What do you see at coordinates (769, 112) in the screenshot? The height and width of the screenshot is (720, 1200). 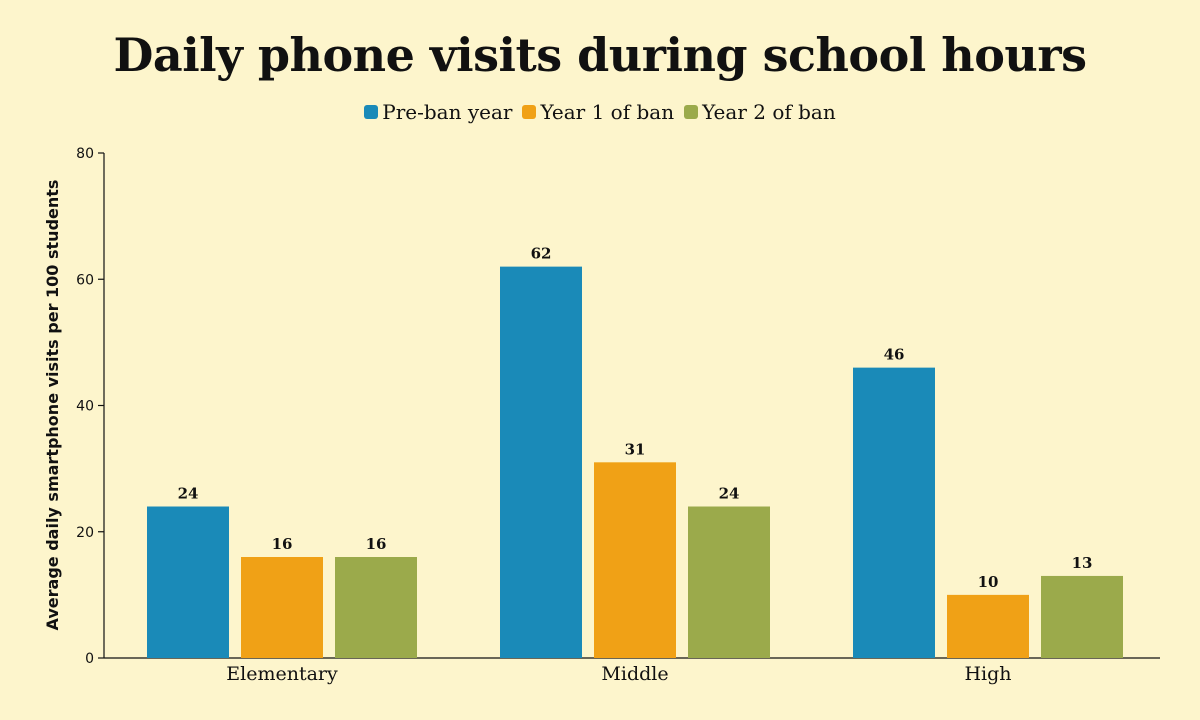 I see `legend-label-year-2: Year 2 of ban` at bounding box center [769, 112].